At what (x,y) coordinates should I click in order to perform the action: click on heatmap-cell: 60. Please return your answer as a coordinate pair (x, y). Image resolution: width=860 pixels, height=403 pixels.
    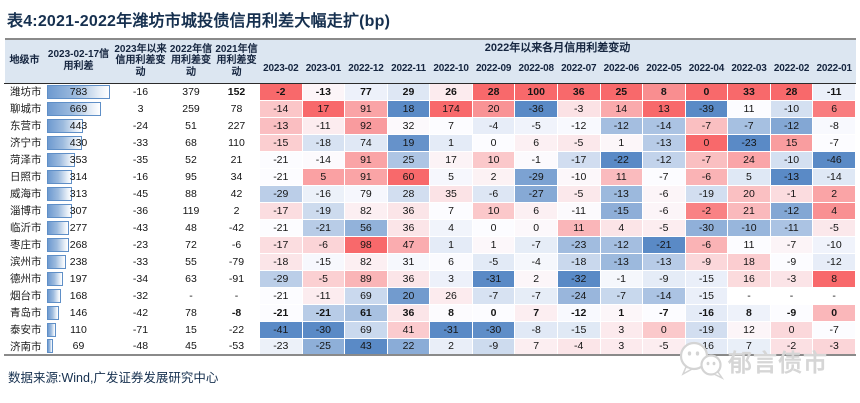
    Looking at the image, I should click on (408, 176).